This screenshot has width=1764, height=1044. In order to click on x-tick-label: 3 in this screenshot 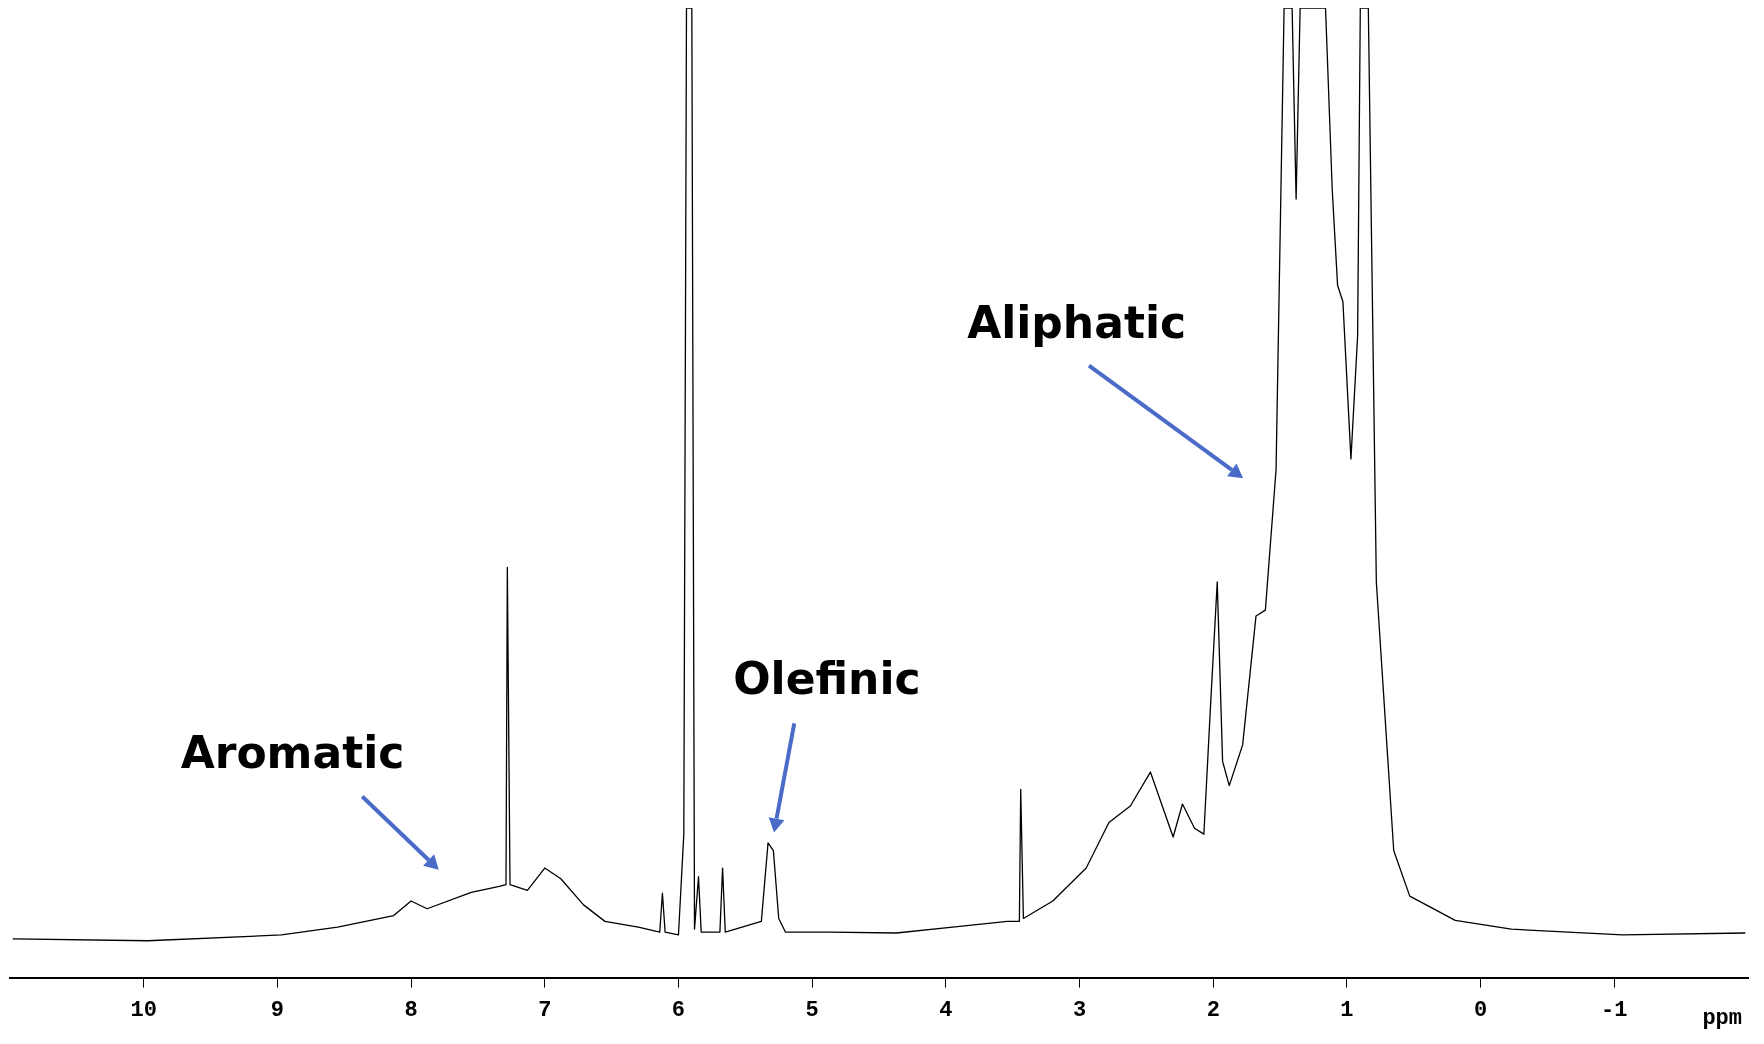, I will do `click(1079, 1011)`.